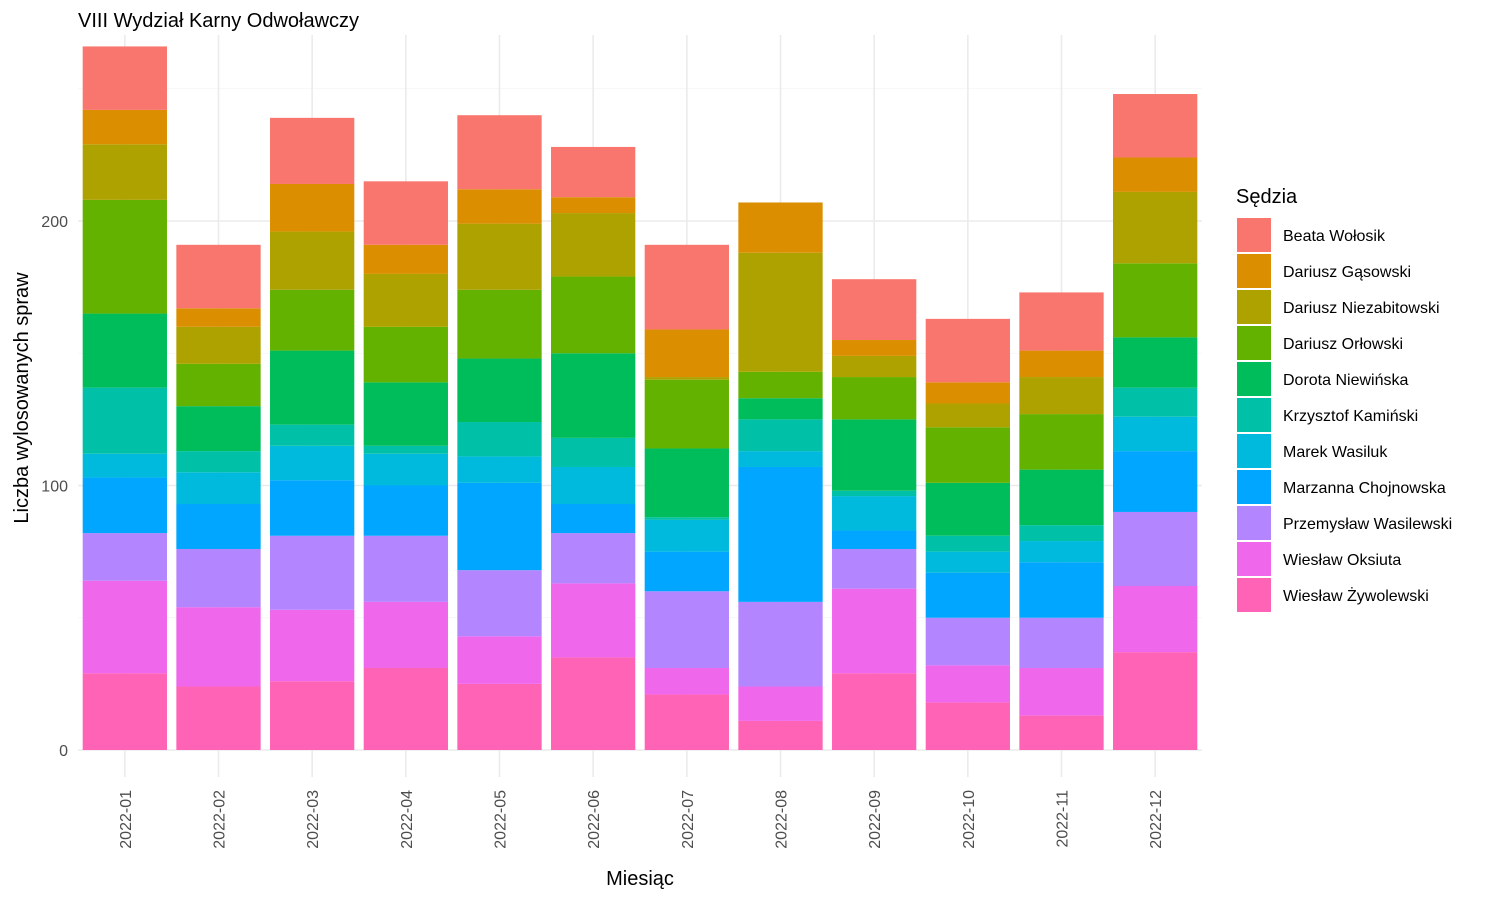  What do you see at coordinates (1345, 380) in the screenshot?
I see `legend-label: Dorota Niewińska` at bounding box center [1345, 380].